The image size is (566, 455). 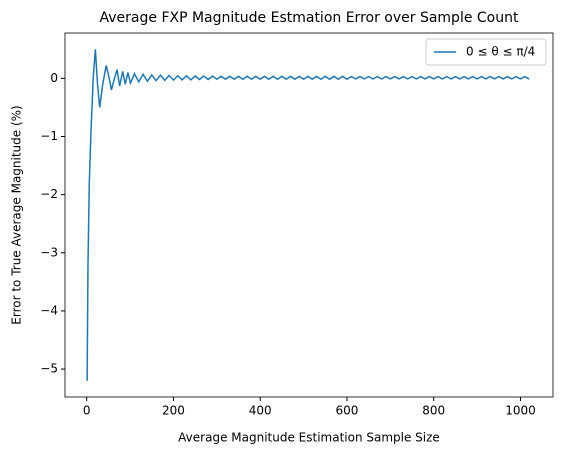 I want to click on x-tick-label: 800, so click(x=433, y=411).